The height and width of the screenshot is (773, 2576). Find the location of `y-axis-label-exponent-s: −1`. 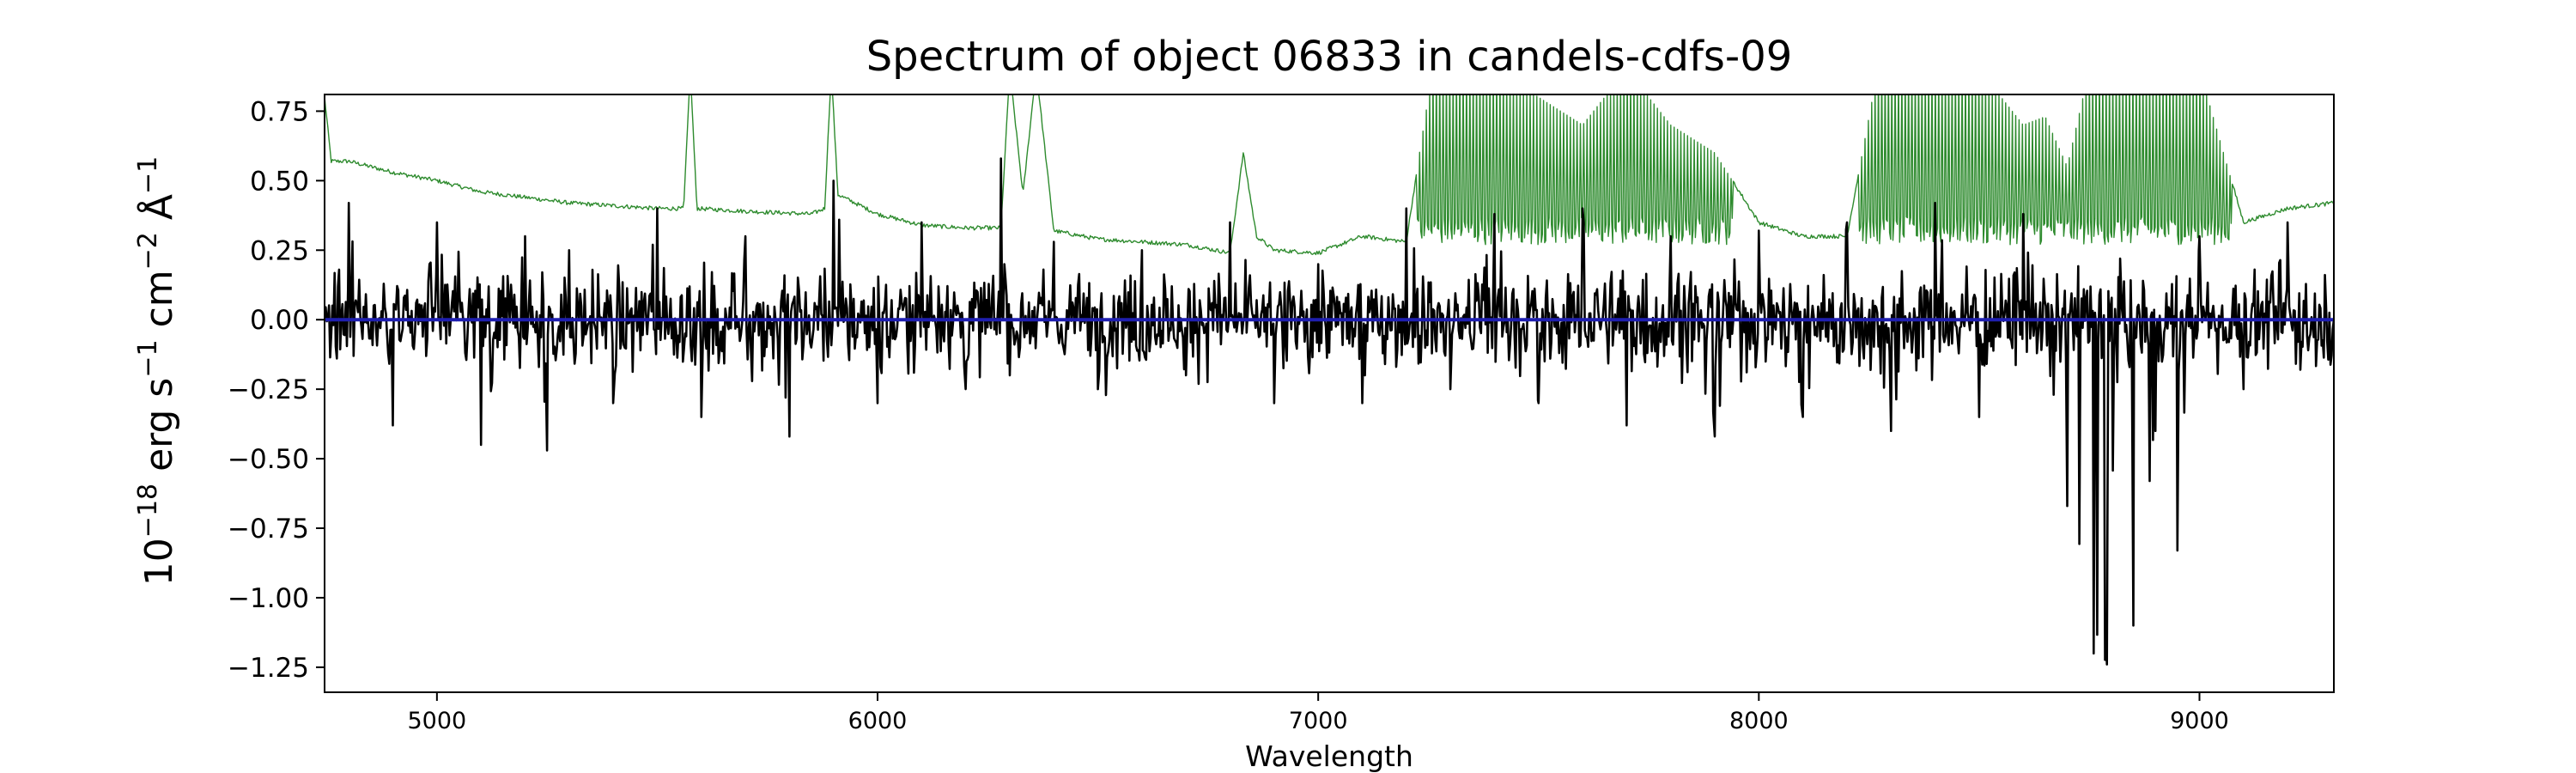

y-axis-label-exponent-s: −1 is located at coordinates (148, 358).